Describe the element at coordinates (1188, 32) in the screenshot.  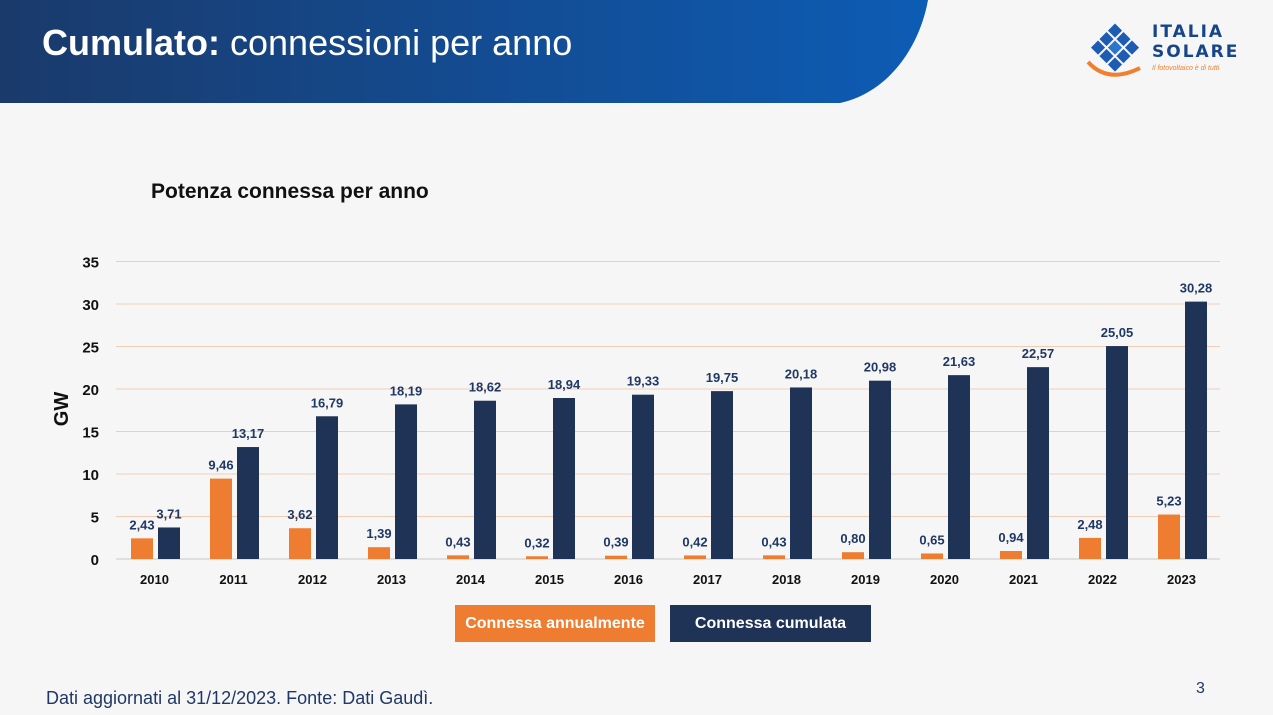
I see `logo-line-1: ITALIA` at that location.